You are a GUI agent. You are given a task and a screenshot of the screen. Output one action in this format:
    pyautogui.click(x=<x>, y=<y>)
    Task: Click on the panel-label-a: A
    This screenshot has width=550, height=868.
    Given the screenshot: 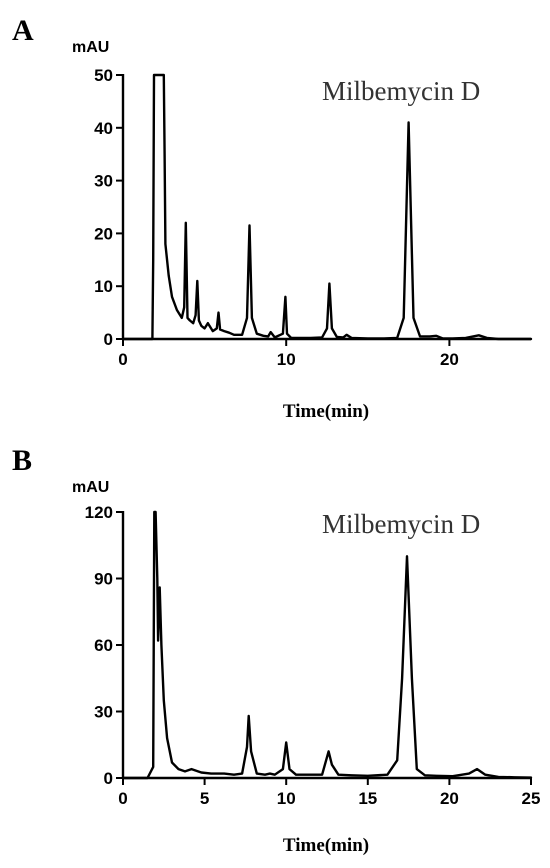 What is the action you would take?
    pyautogui.click(x=23, y=30)
    